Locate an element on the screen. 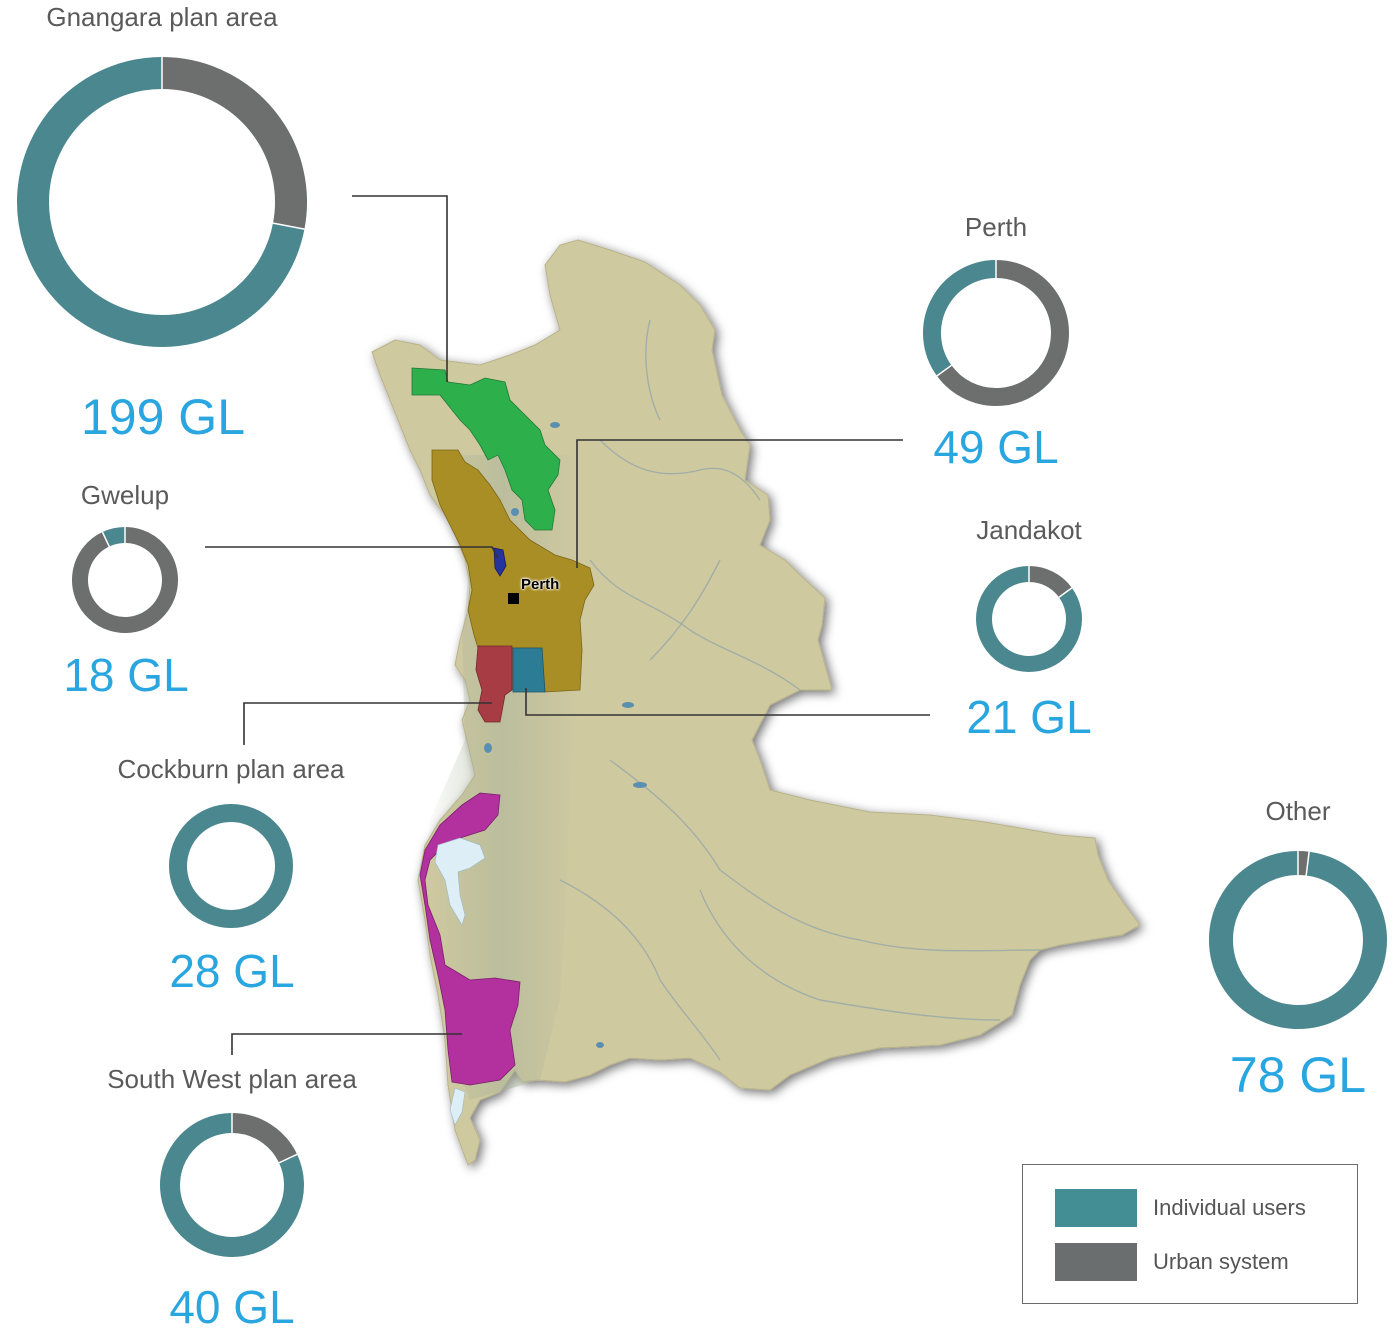 The width and height of the screenshot is (1400, 1337). legend-item-urban: Urban system is located at coordinates (1172, 1262).